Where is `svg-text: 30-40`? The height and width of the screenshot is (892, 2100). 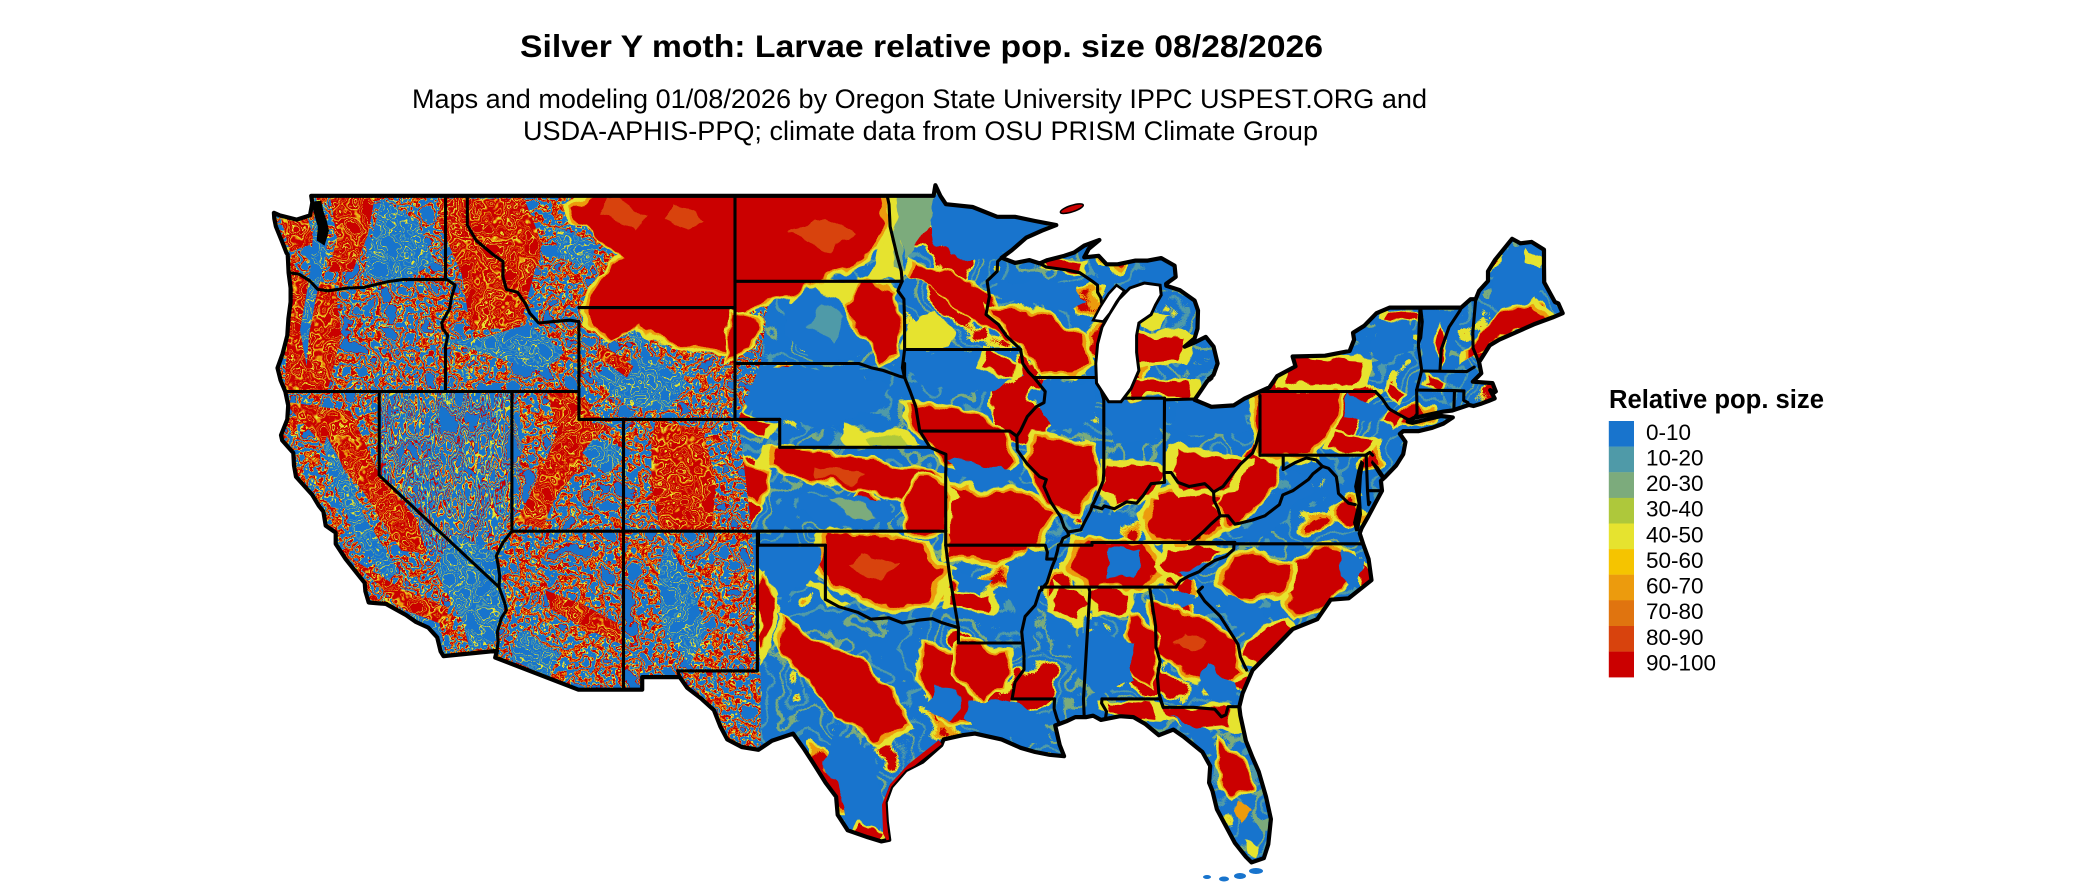 svg-text: 30-40 is located at coordinates (1675, 509).